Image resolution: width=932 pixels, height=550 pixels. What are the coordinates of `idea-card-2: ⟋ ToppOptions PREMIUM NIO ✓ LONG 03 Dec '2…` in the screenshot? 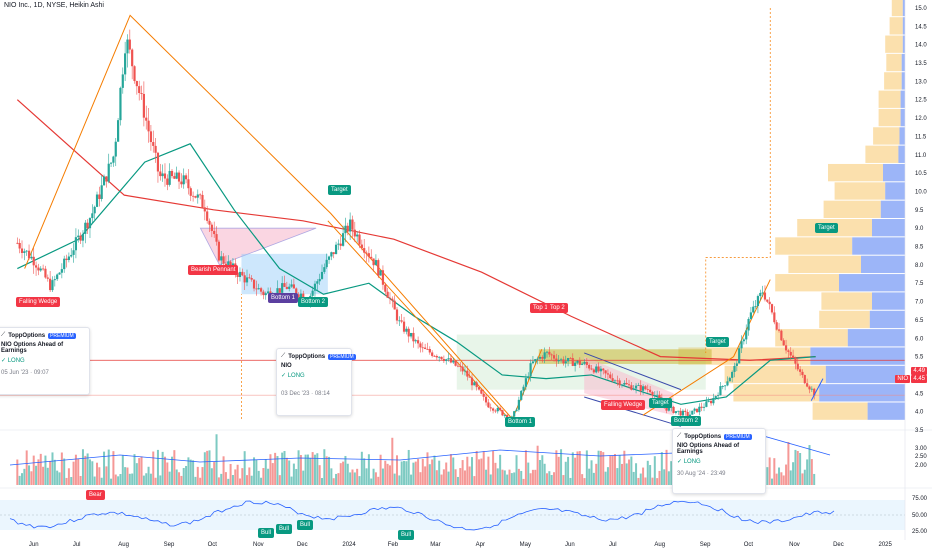 It's located at (316, 382).